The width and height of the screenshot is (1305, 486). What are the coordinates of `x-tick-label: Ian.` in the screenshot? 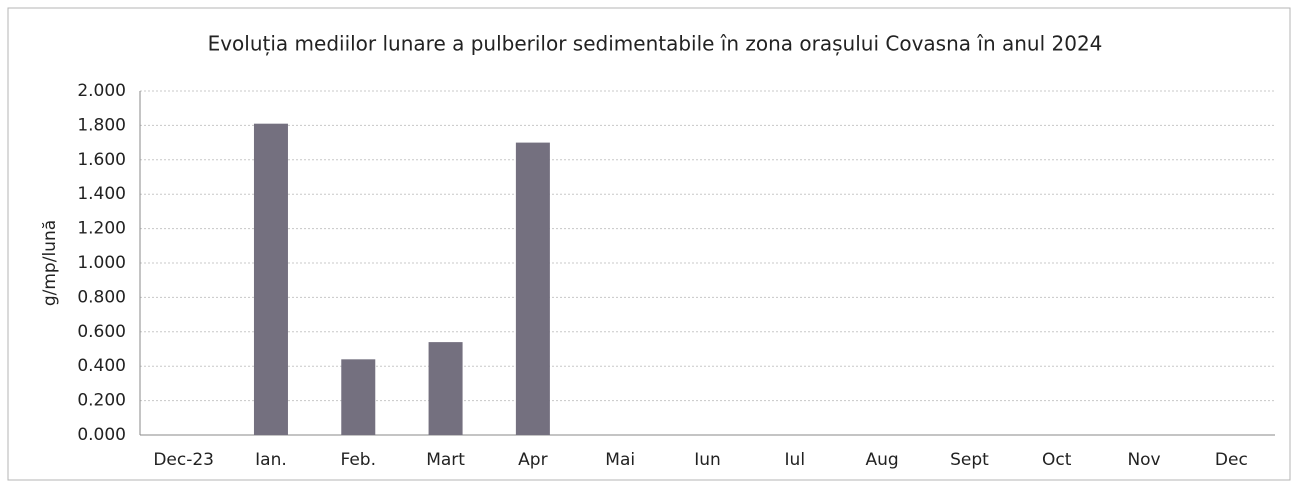 It's located at (271, 460).